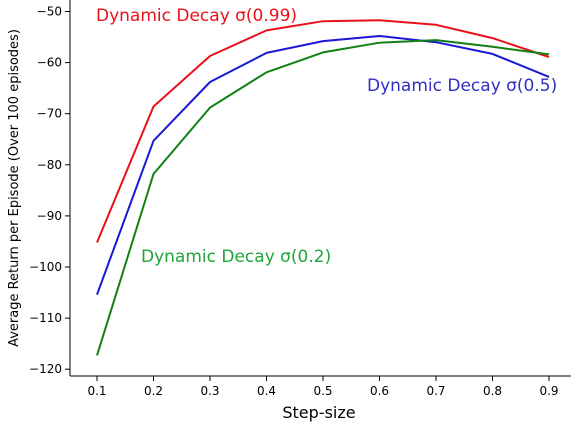 Image resolution: width=571 pixels, height=424 pixels. What do you see at coordinates (379, 391) in the screenshot?
I see `x-tick-label: 0.6` at bounding box center [379, 391].